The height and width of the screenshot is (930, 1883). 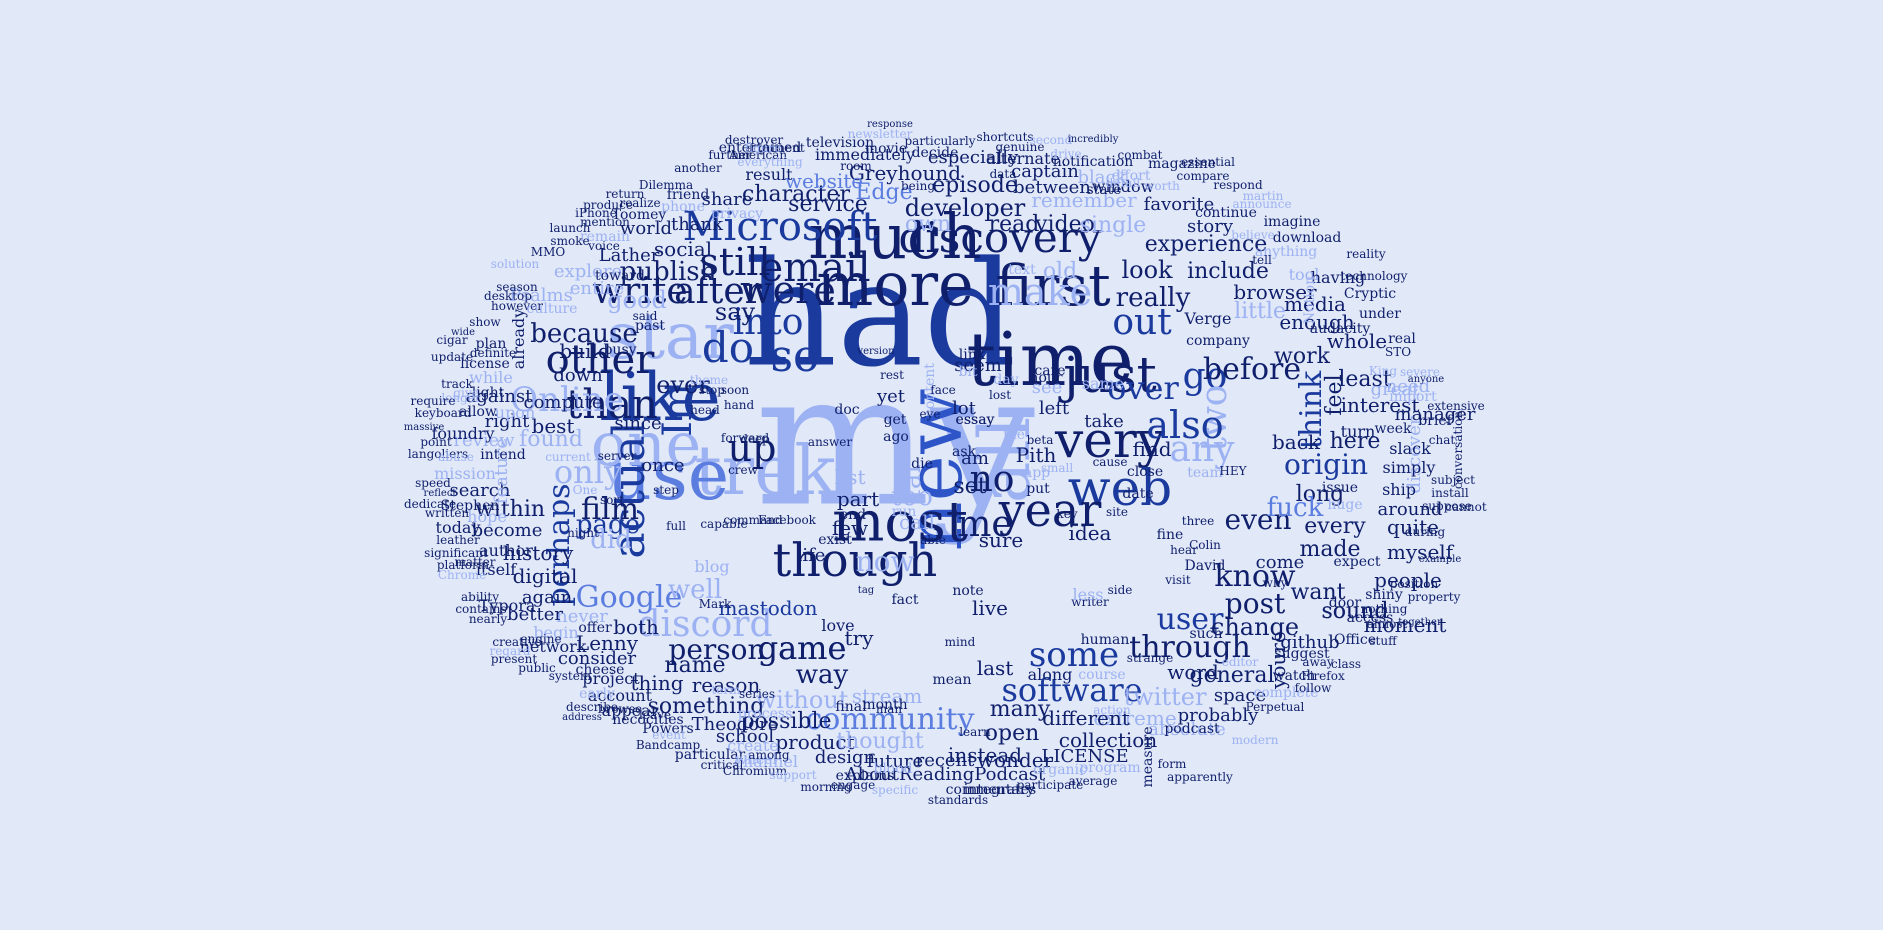 What do you see at coordinates (1066, 154) in the screenshot?
I see `word-cloud-word: drive` at bounding box center [1066, 154].